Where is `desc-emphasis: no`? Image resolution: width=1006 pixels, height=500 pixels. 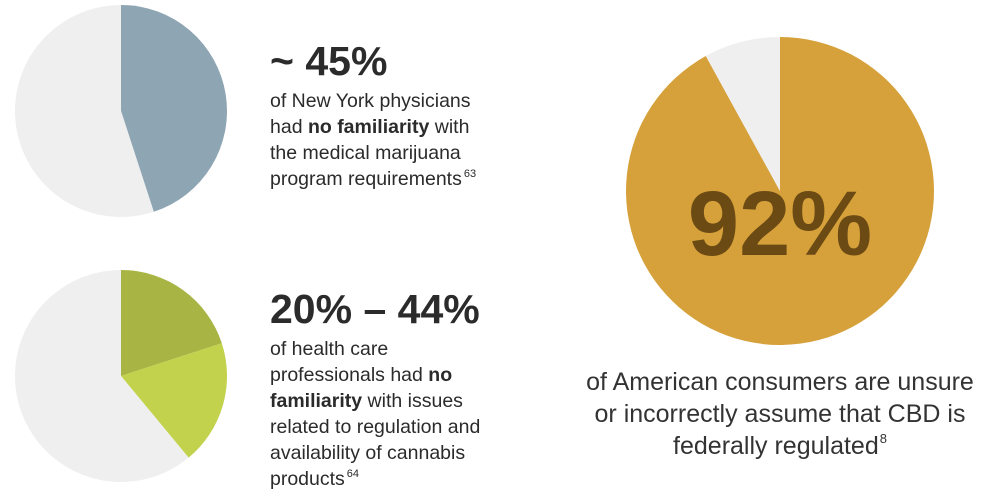
desc-emphasis: no is located at coordinates (440, 375).